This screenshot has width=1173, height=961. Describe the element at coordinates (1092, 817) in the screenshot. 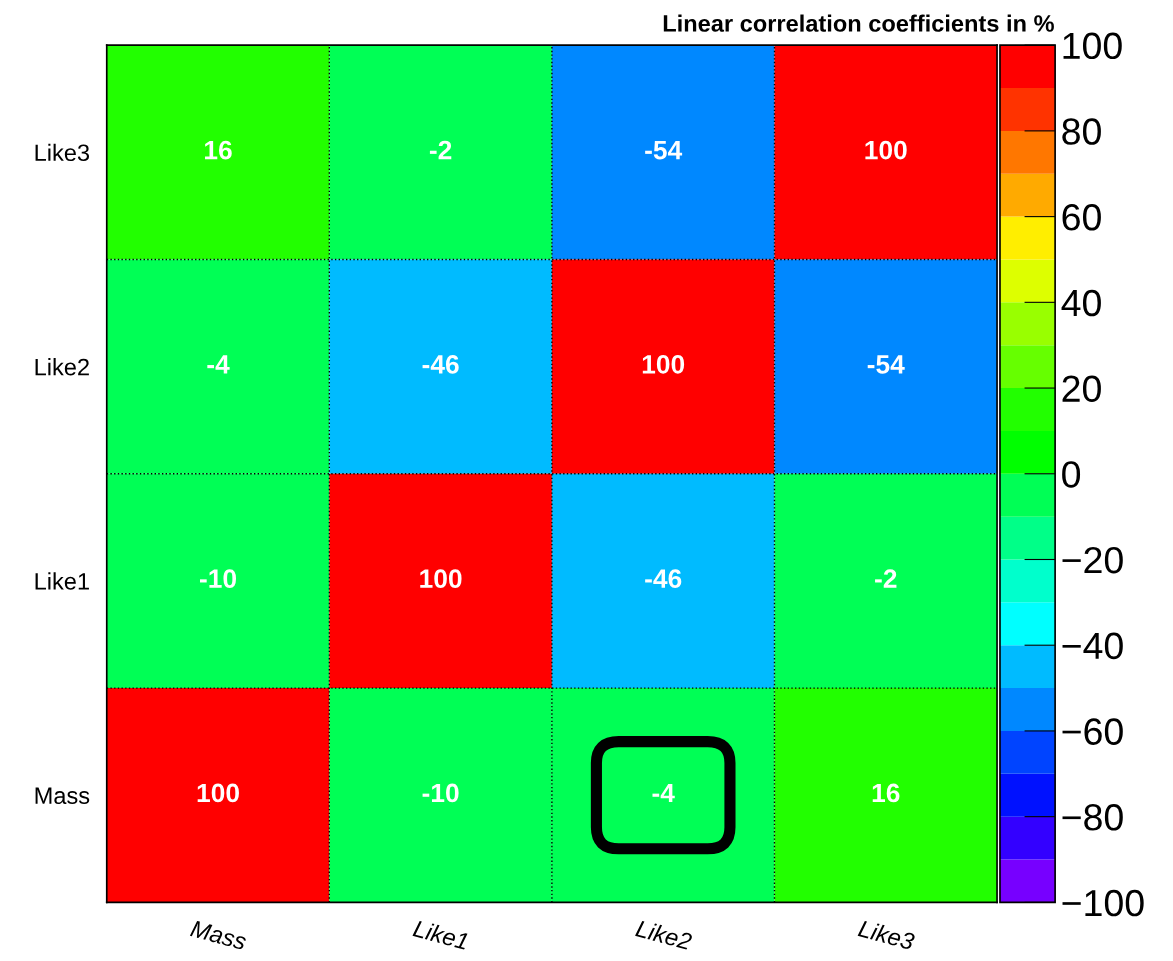

I see `color-bar-label: −80` at that location.